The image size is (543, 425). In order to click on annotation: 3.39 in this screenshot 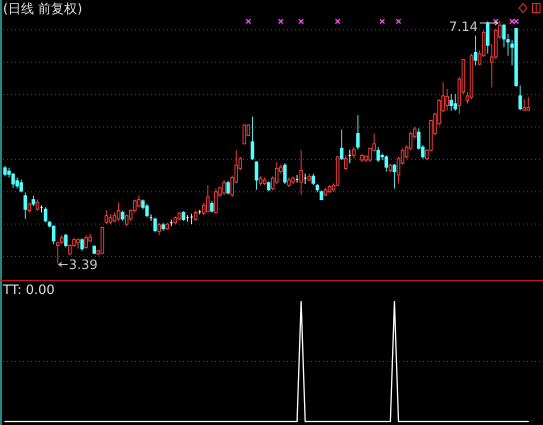, I will do `click(83, 266)`.